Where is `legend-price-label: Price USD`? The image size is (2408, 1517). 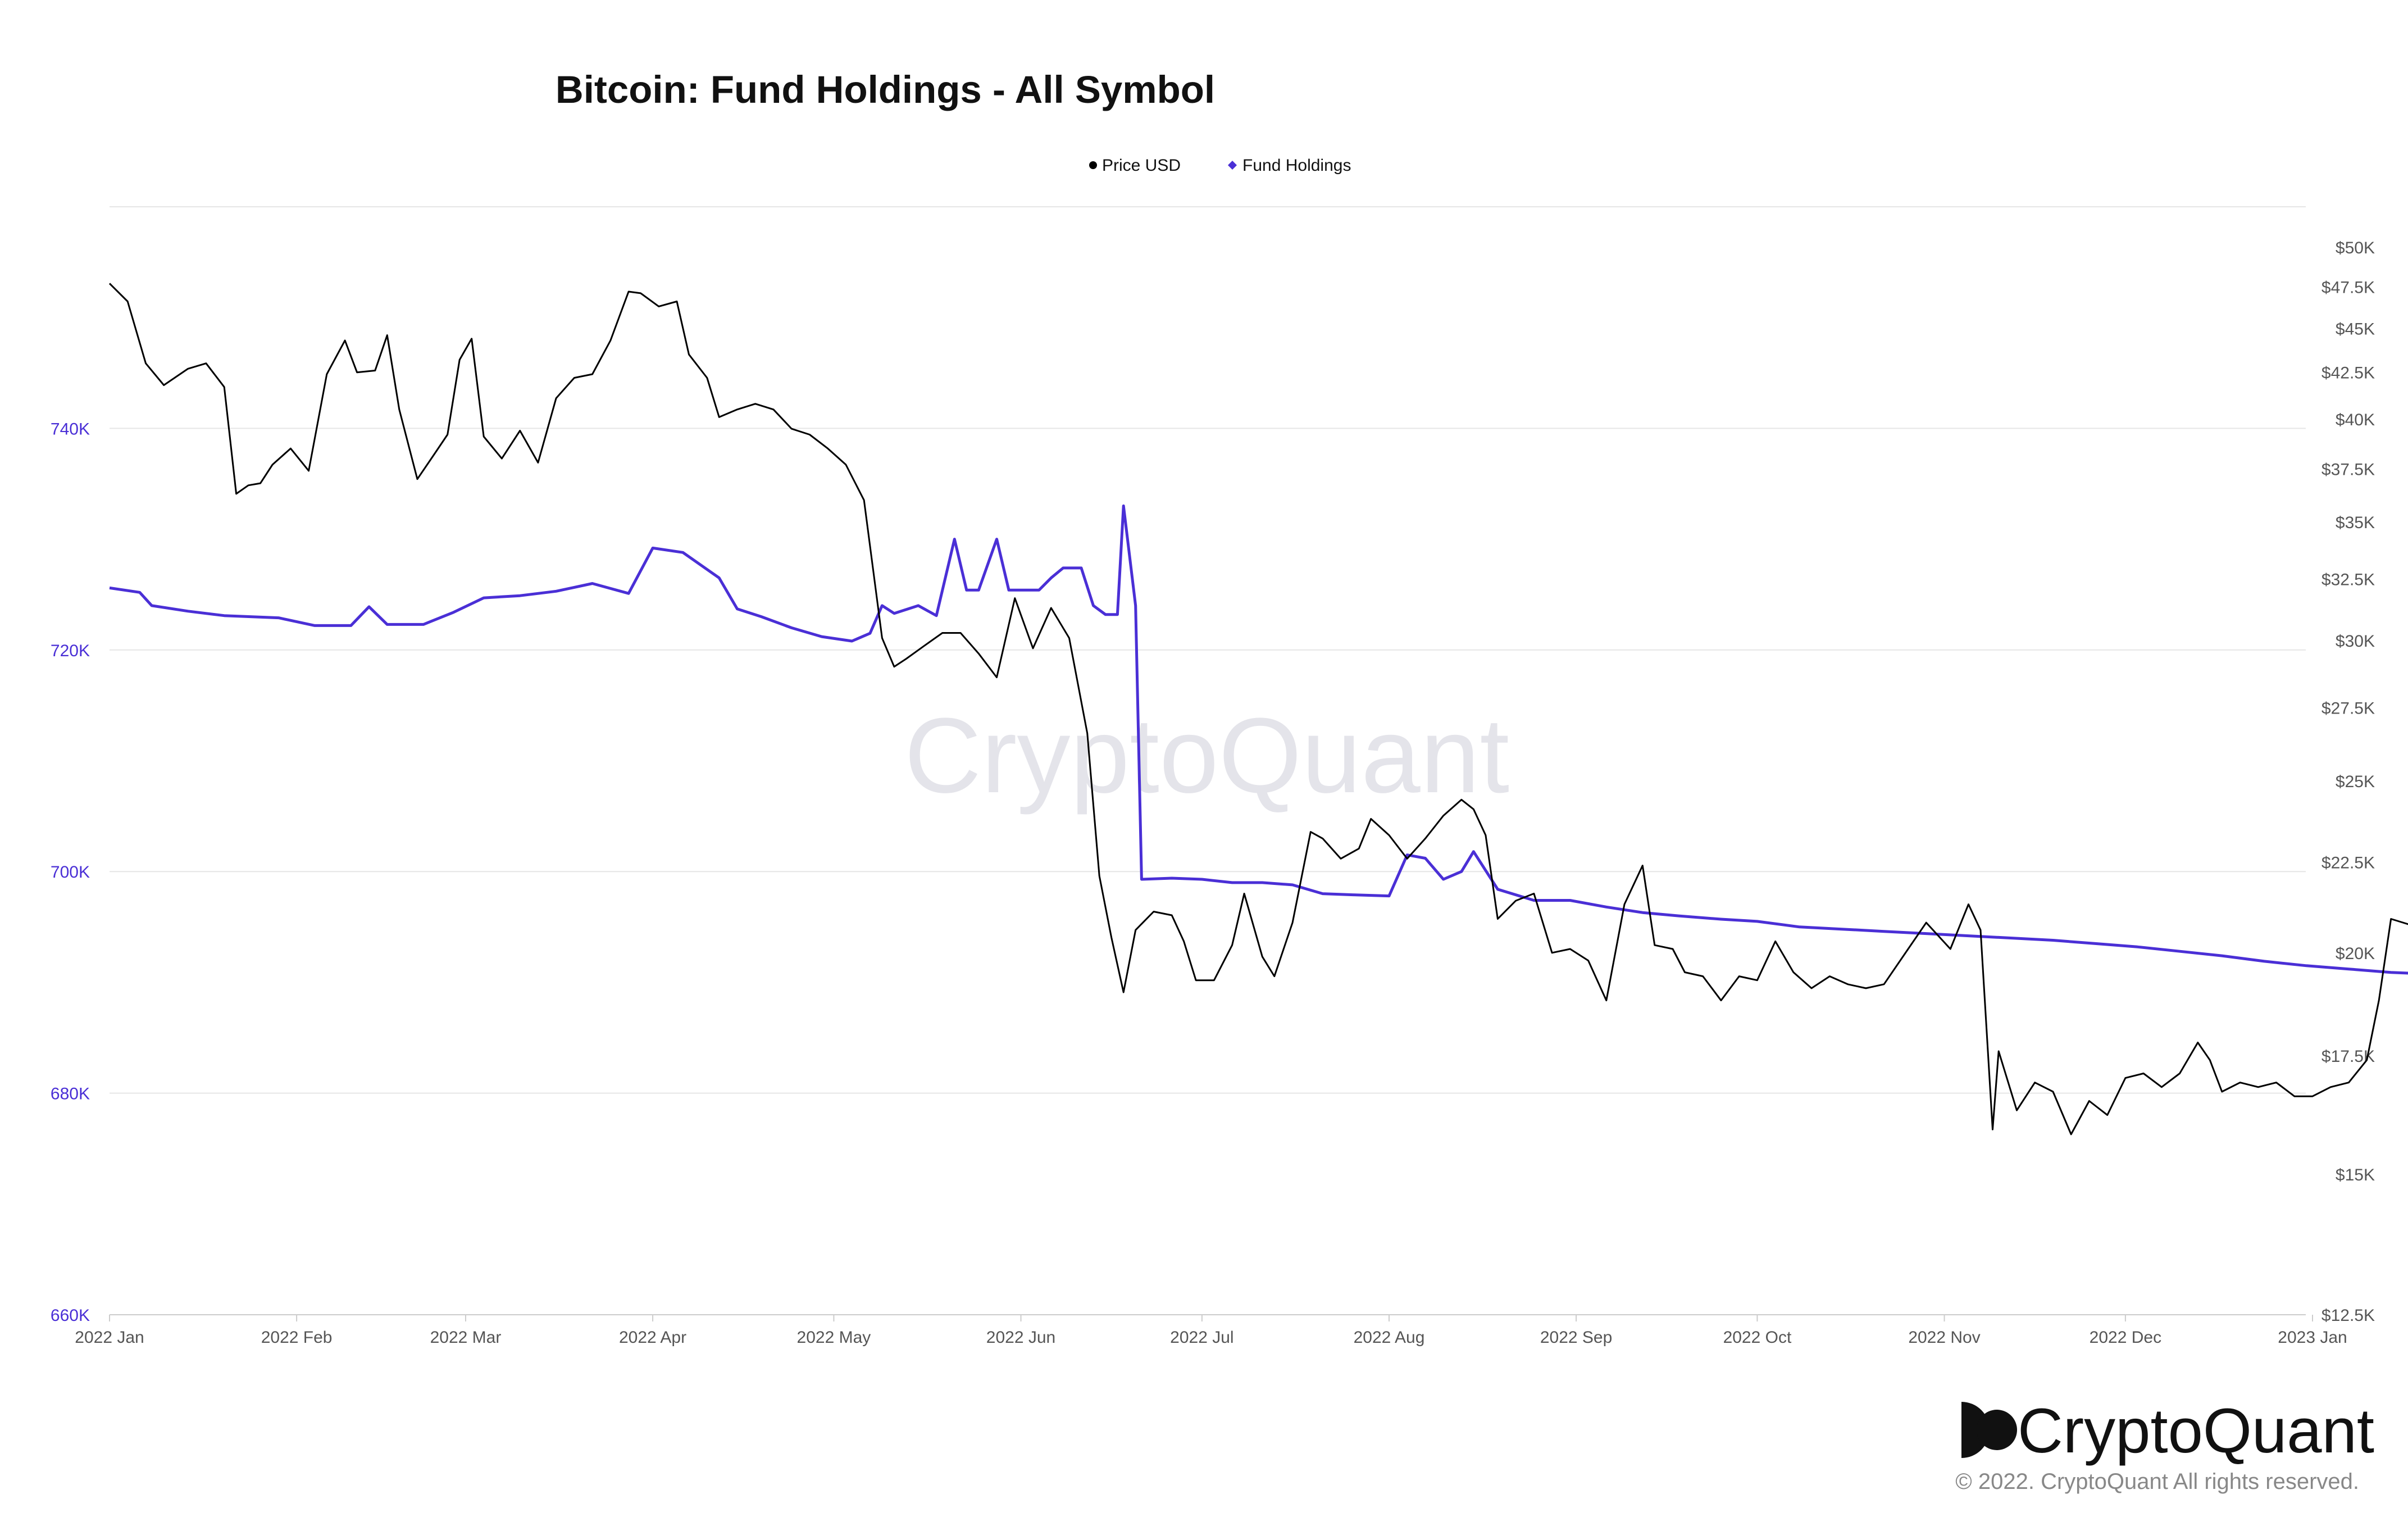
legend-price-label: Price USD is located at coordinates (1141, 165).